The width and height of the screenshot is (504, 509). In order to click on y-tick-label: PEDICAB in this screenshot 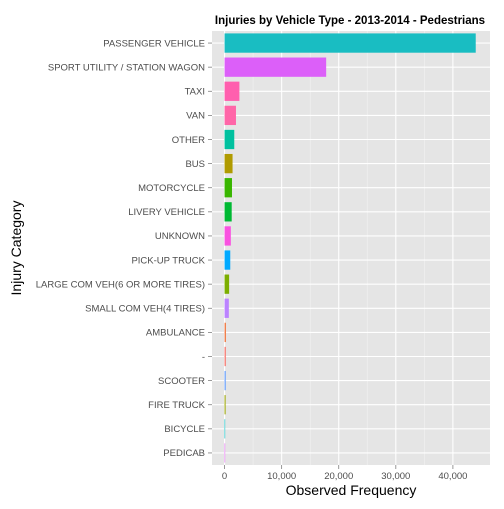, I will do `click(184, 453)`.